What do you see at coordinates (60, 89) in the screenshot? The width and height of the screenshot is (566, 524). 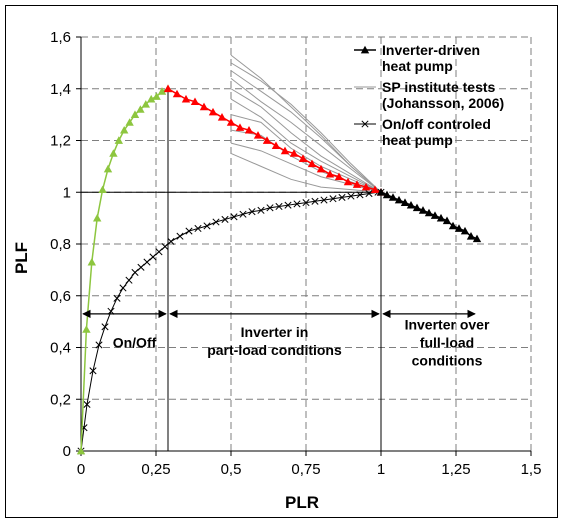 I see `y-tick-label: 1,4` at bounding box center [60, 89].